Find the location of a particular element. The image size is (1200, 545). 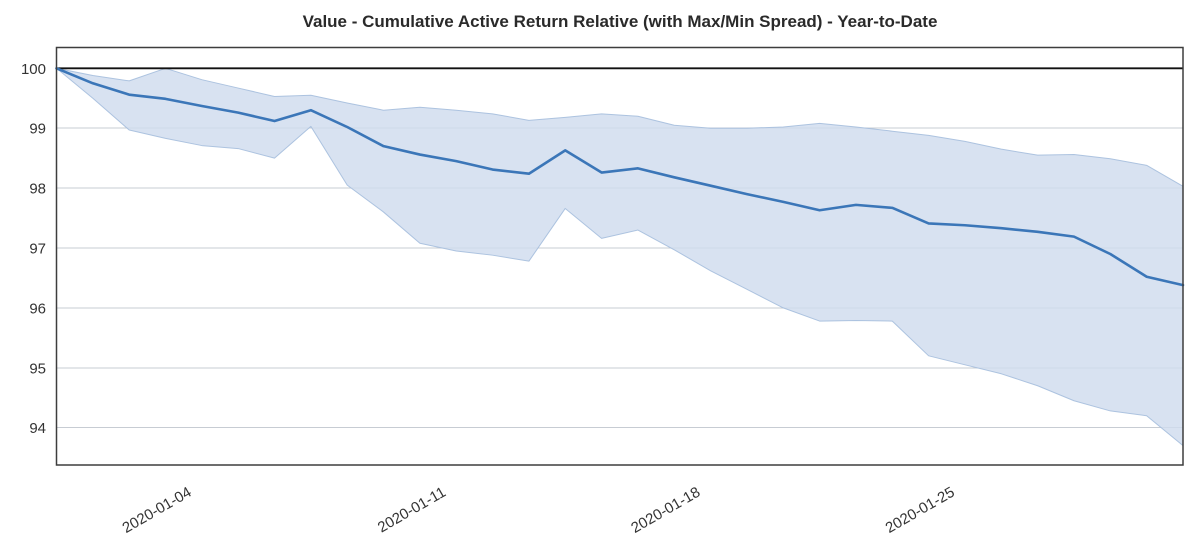

x-axis-tick-label: 2020-01-25 is located at coordinates (920, 510).